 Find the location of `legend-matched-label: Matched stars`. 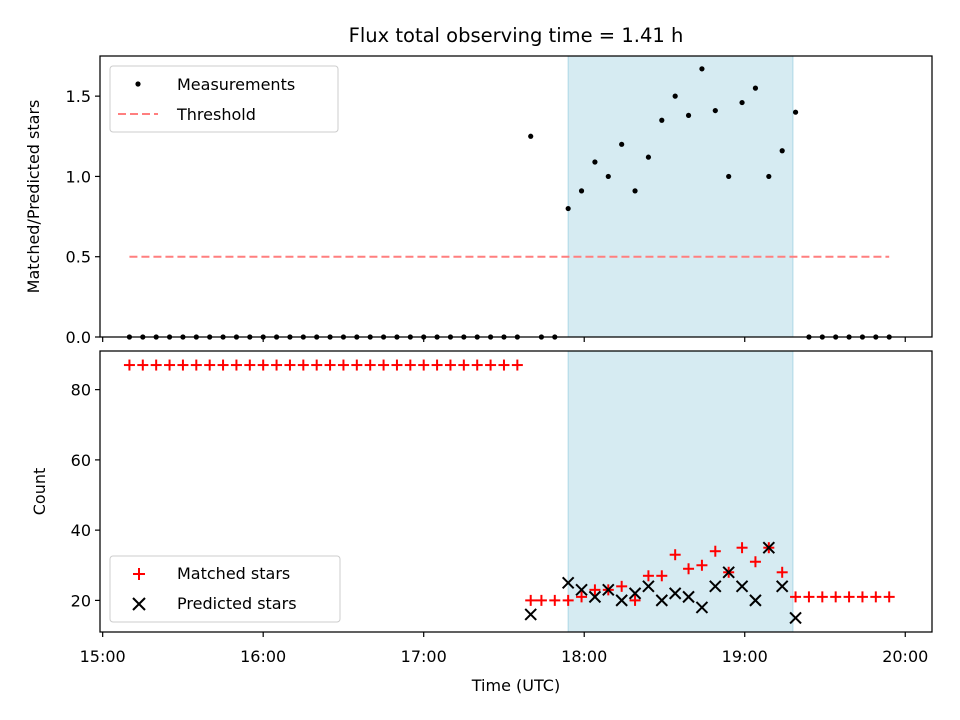

legend-matched-label: Matched stars is located at coordinates (233, 573).